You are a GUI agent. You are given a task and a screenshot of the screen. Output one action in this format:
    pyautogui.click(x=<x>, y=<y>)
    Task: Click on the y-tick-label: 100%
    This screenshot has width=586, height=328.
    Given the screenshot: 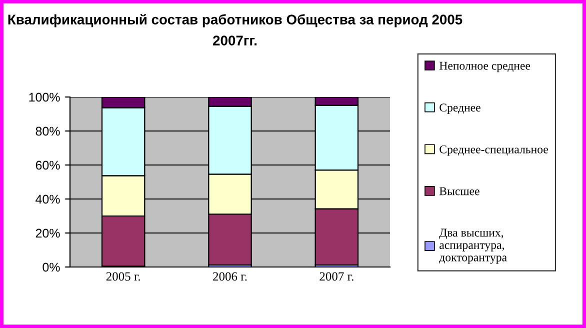 What is the action you would take?
    pyautogui.click(x=44, y=97)
    